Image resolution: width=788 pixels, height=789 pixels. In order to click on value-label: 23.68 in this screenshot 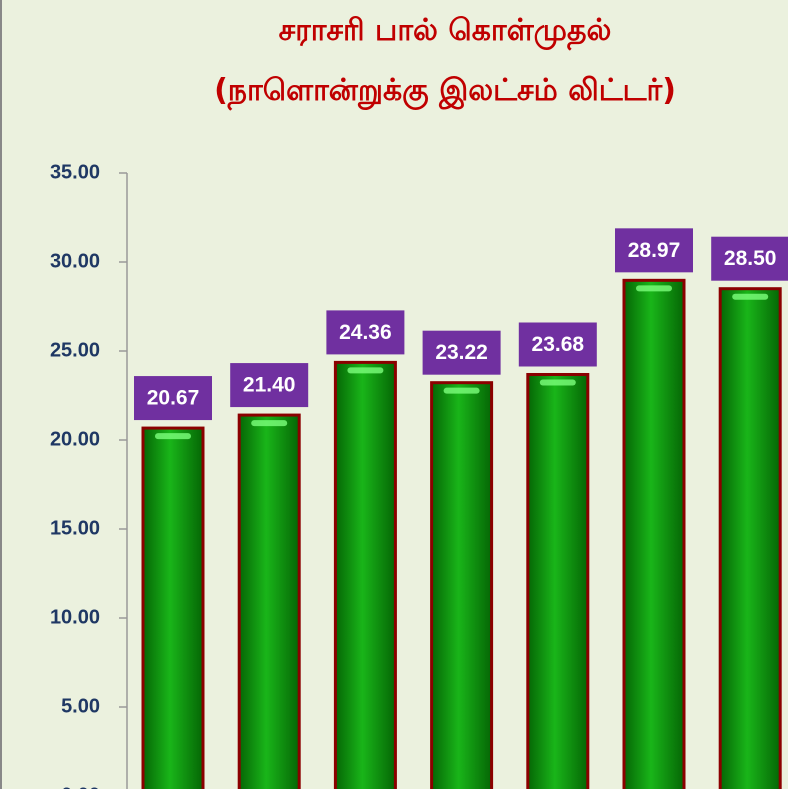, I will do `click(558, 344)`.